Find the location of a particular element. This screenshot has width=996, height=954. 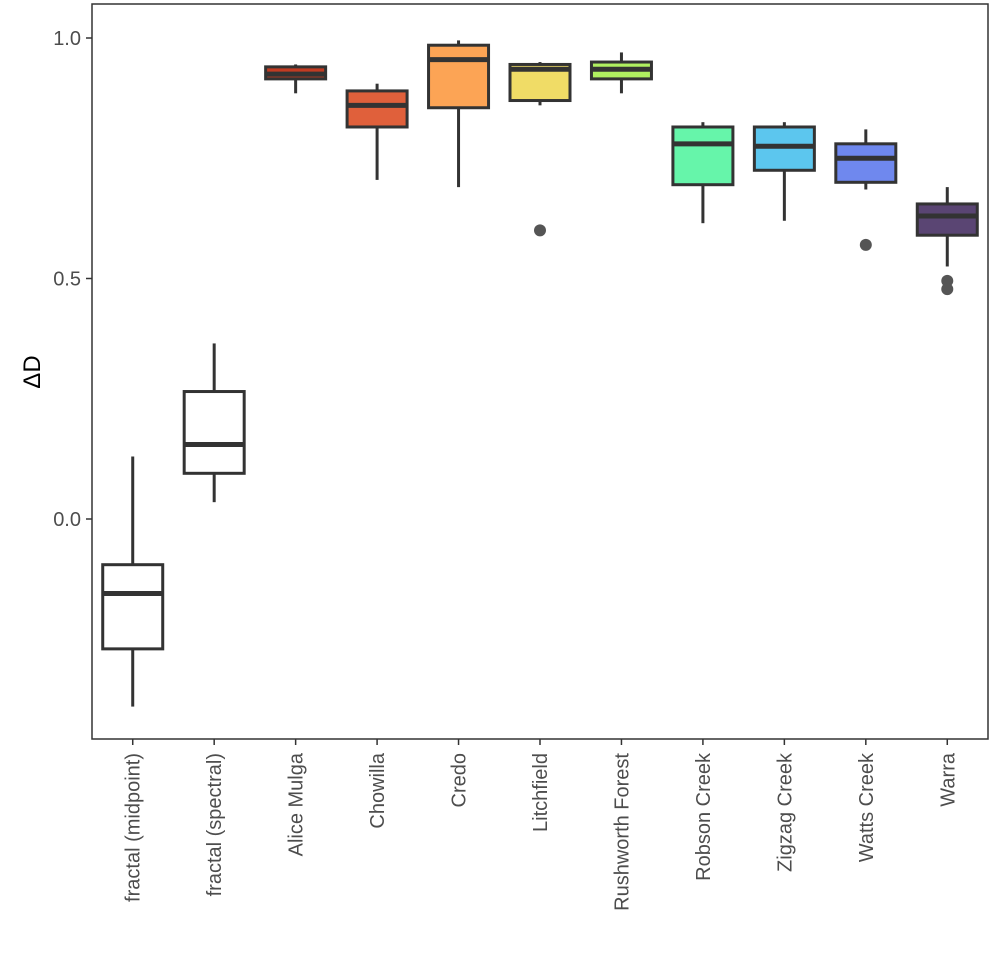

y-tick-label: 0.0 is located at coordinates (67, 520).